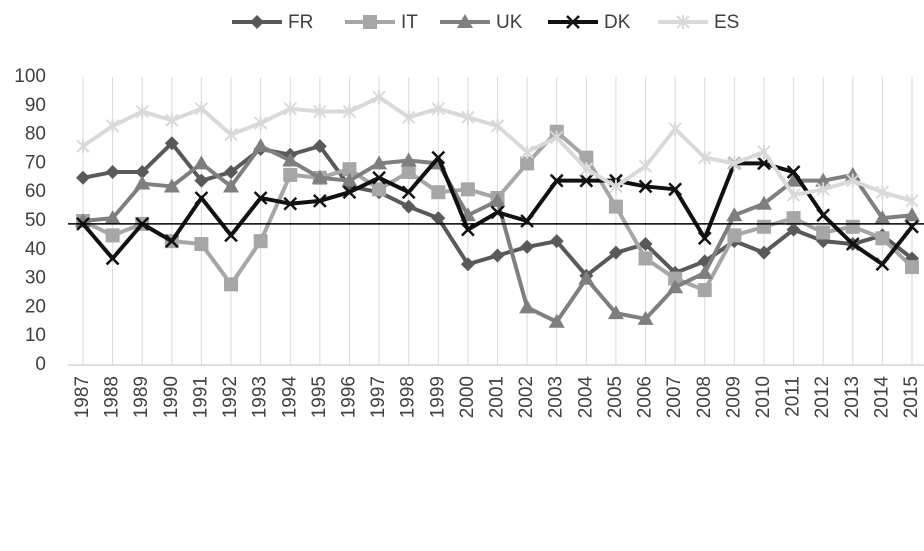 The image size is (924, 551). What do you see at coordinates (852, 397) in the screenshot?
I see `x-tick-label: 2013` at bounding box center [852, 397].